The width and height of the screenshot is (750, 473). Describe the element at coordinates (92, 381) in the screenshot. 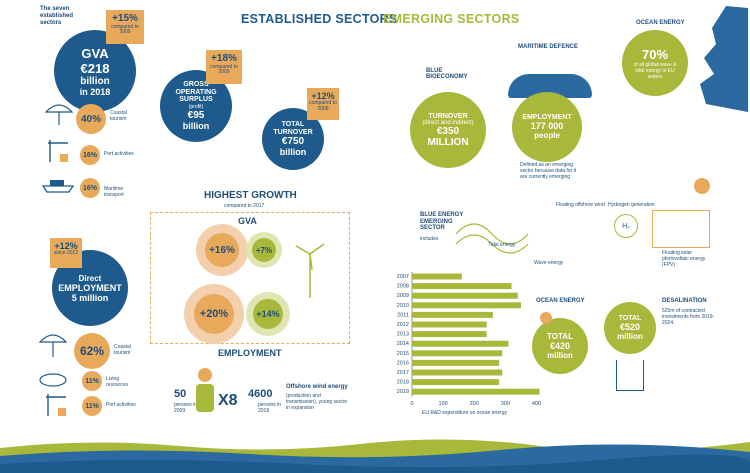

I see `living-resources-emp-share: 11%` at that location.